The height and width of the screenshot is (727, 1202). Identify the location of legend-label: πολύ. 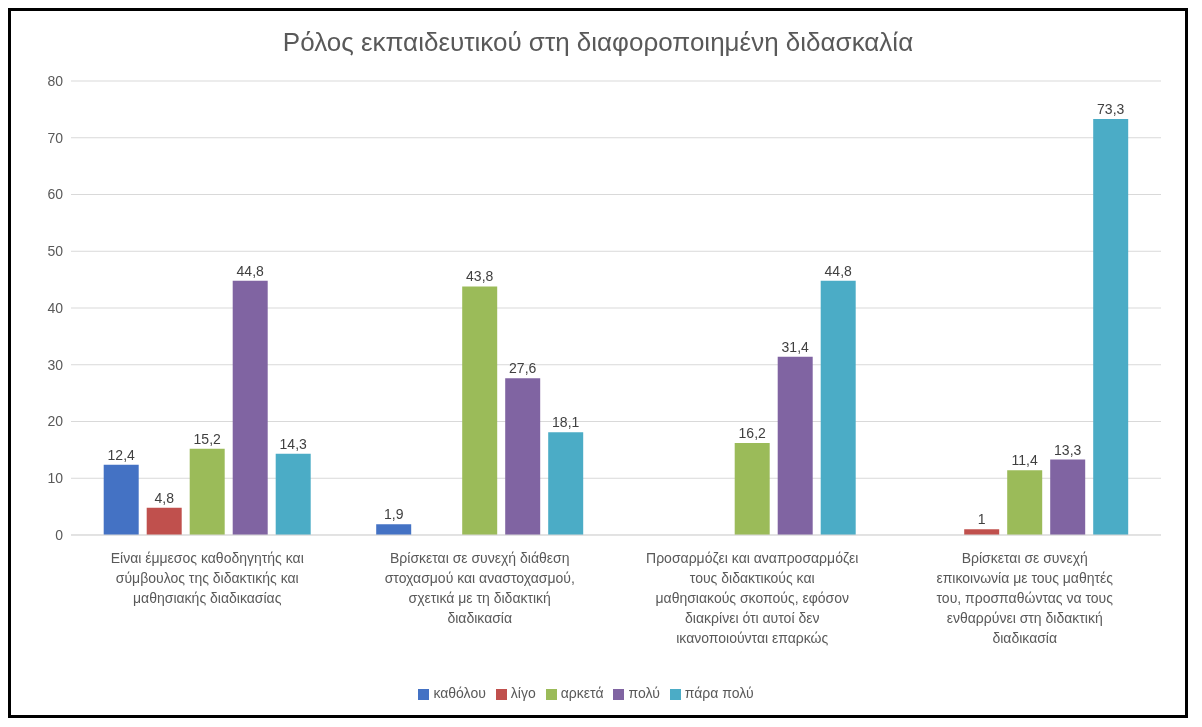
(644, 693).